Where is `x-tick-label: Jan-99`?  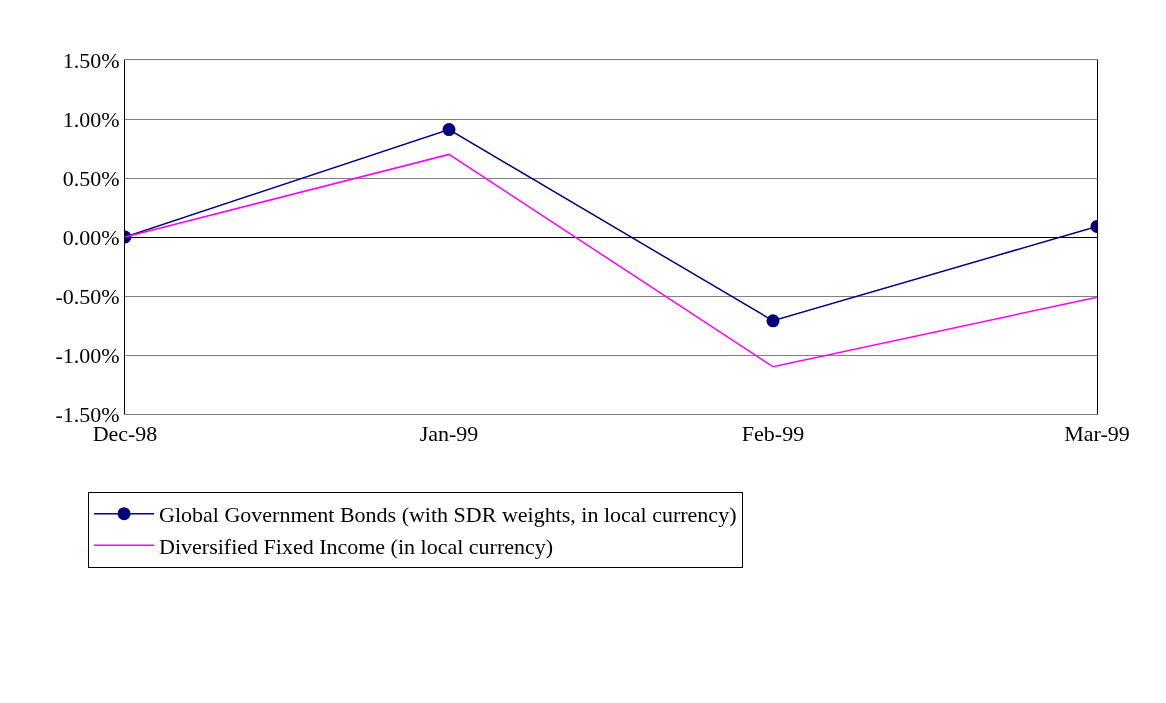
x-tick-label: Jan-99 is located at coordinates (449, 434).